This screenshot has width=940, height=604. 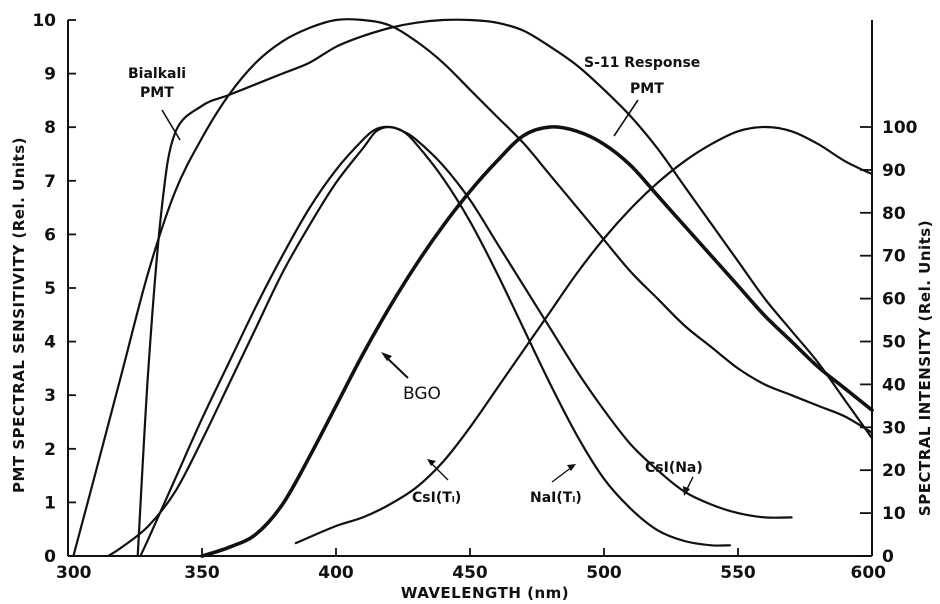 I want to click on bgo-label: BGO, so click(x=422, y=394).